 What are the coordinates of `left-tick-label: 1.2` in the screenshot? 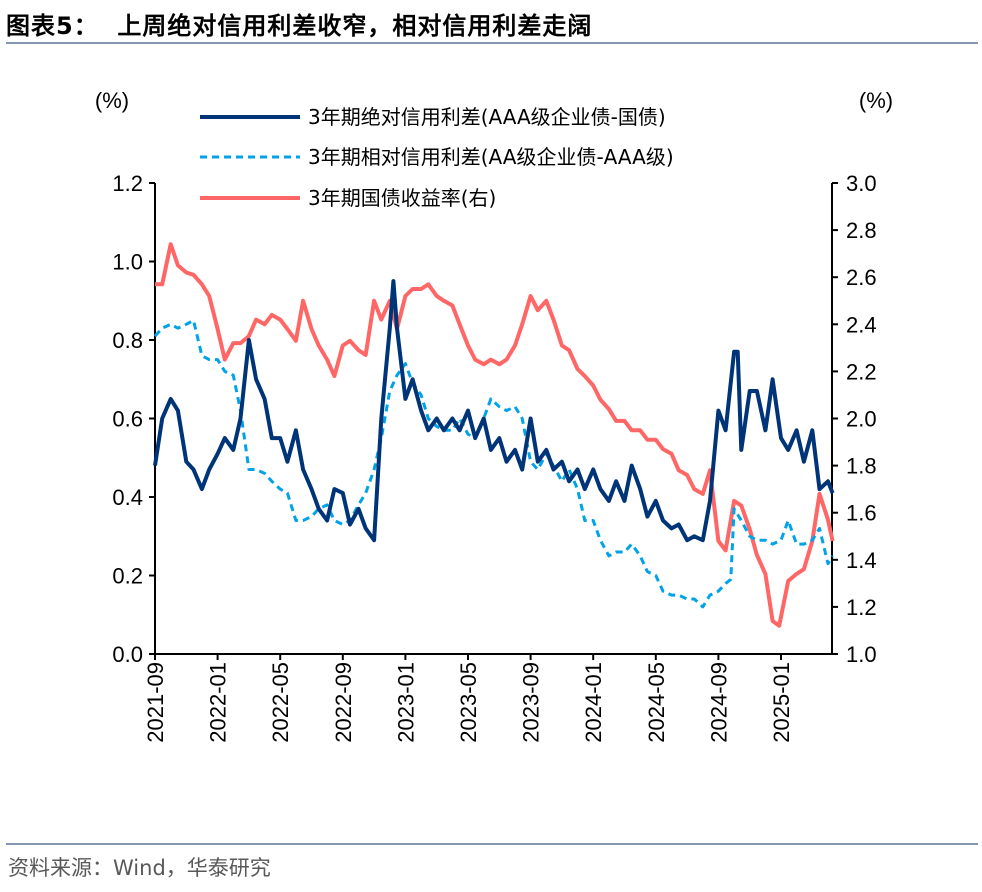 It's located at (127, 183).